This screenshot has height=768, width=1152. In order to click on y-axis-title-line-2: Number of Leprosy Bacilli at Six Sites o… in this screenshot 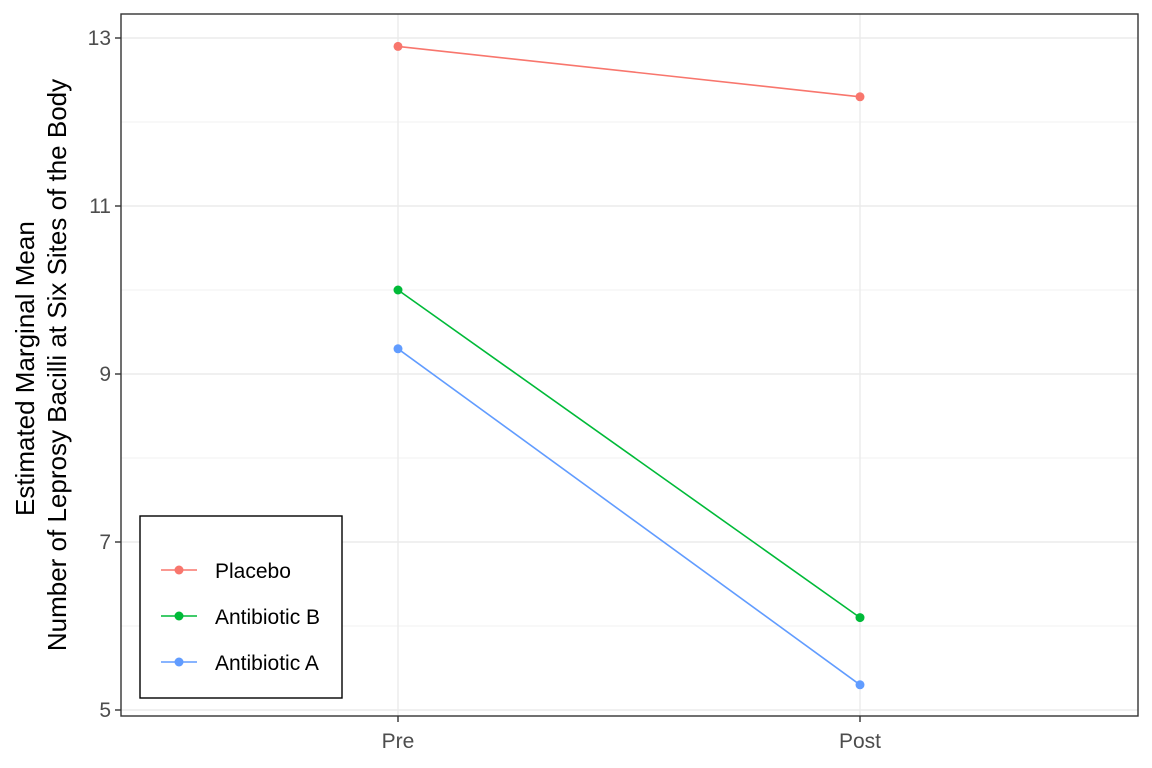, I will do `click(57, 365)`.